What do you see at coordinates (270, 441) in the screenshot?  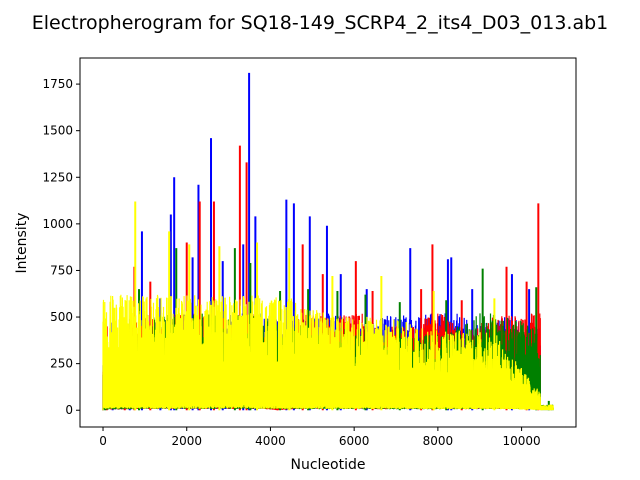 I see `x-tick-label: 4000` at bounding box center [270, 441].